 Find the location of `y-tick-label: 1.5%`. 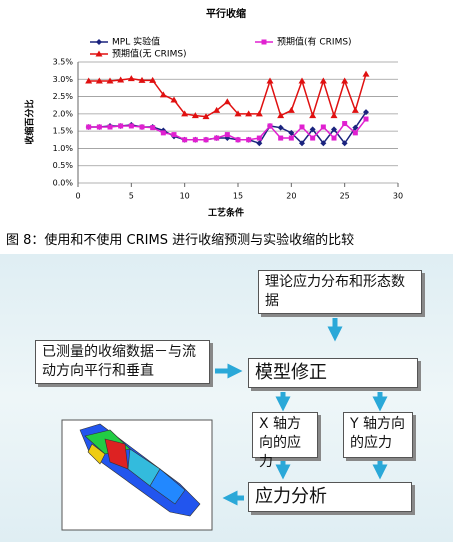

y-tick-label: 1.5% is located at coordinates (63, 131).